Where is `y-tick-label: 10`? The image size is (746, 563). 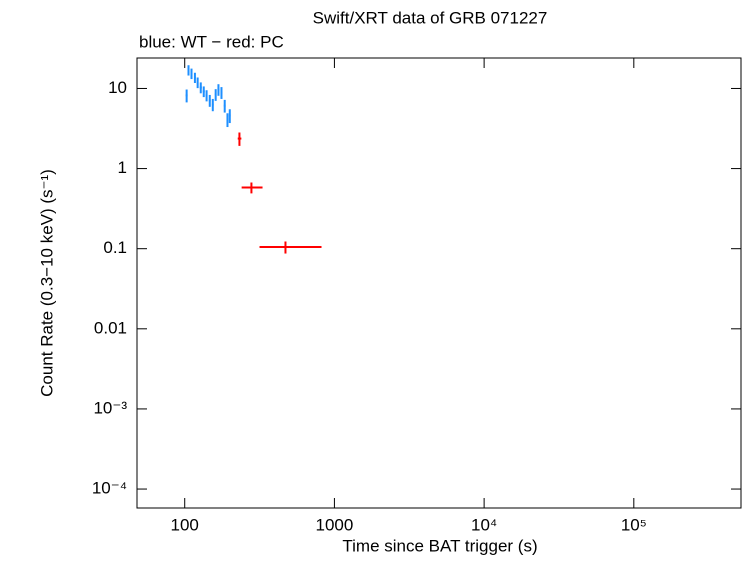
y-tick-label: 10 is located at coordinates (117, 87).